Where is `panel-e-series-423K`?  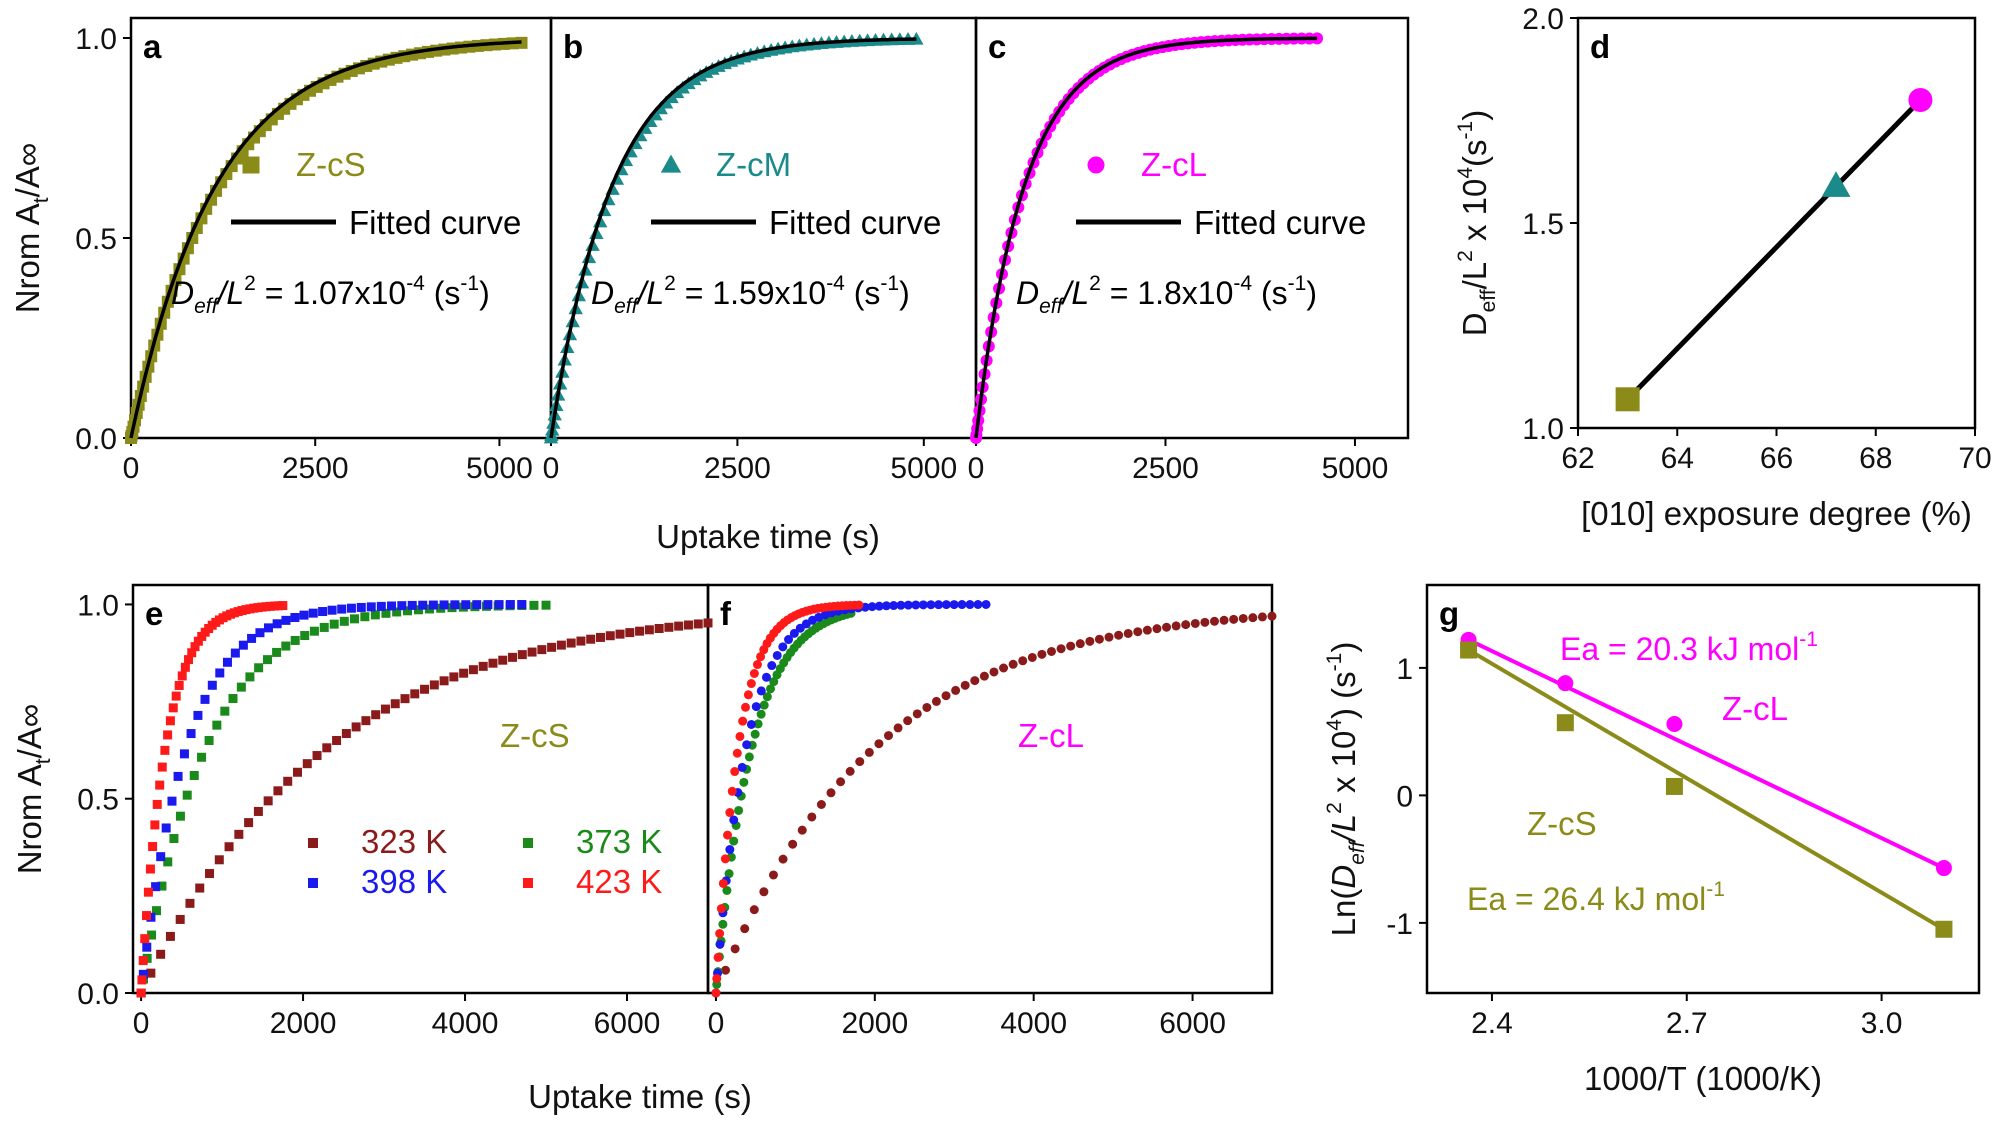
panel-e-series-423K is located at coordinates (212, 799).